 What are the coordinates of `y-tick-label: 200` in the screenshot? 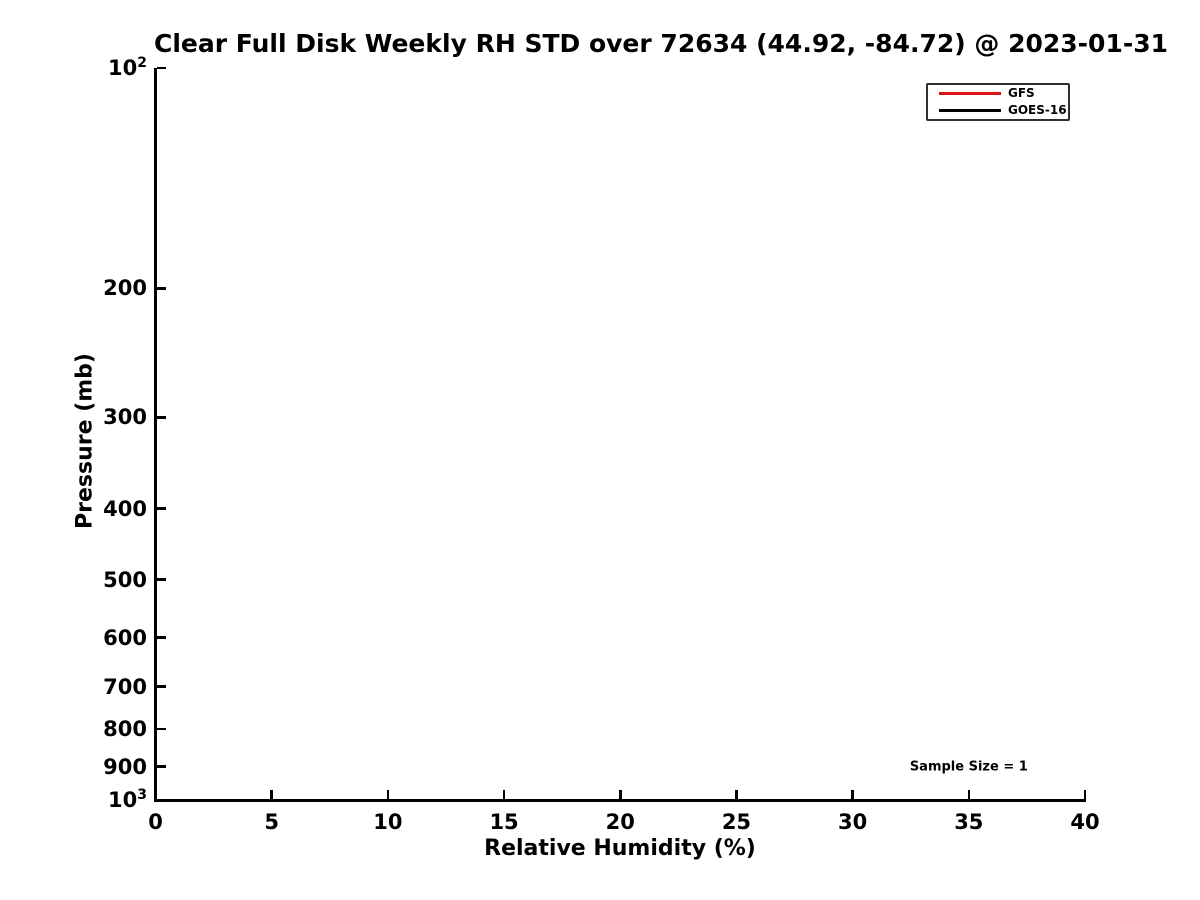 It's located at (125, 288).